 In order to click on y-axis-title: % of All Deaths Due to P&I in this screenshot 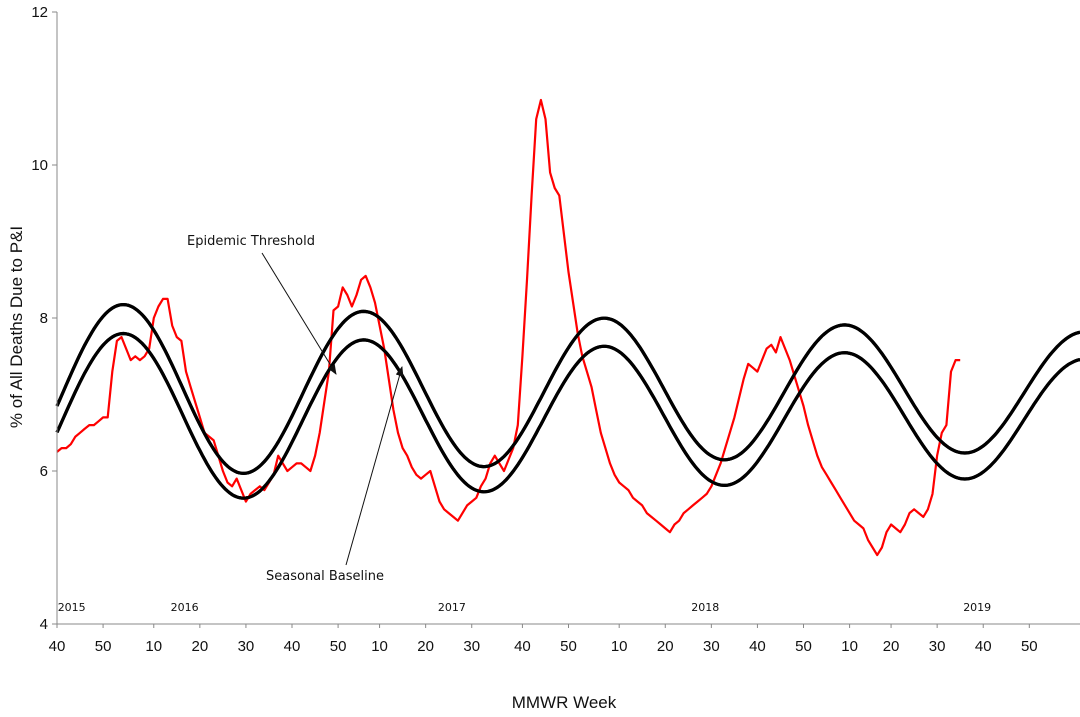, I will do `click(16, 327)`.